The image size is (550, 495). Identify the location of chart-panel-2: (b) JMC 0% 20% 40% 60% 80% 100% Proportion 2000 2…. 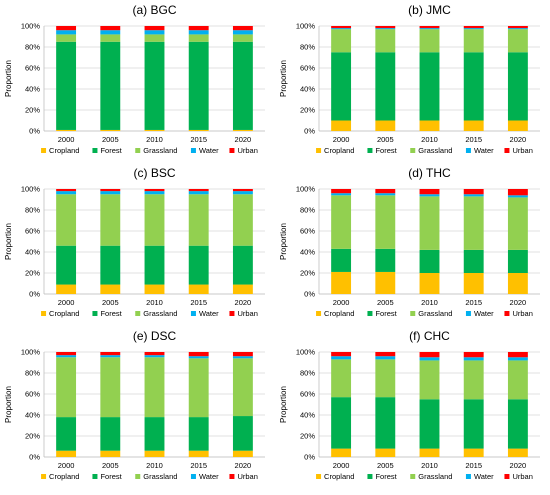
(409, 79).